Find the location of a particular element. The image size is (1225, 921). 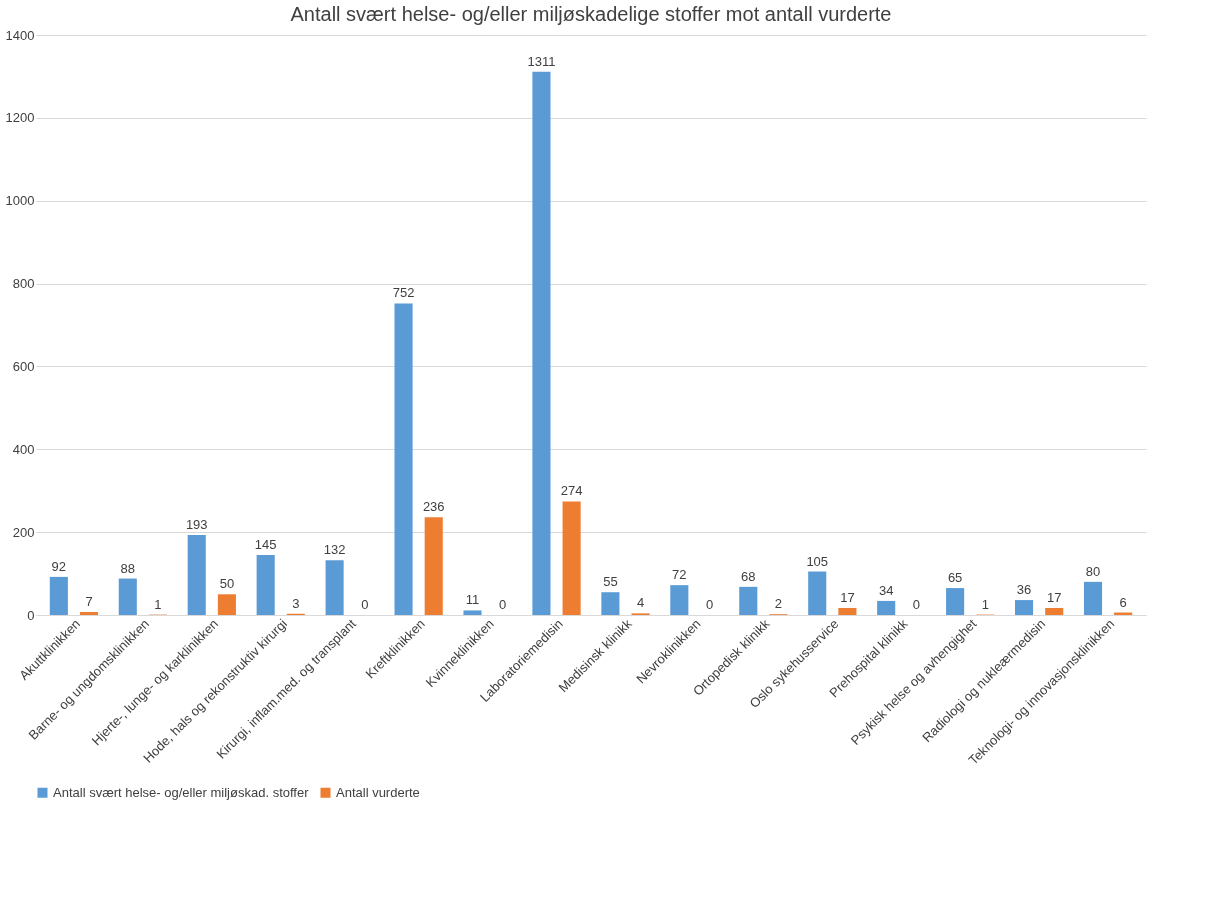

y-tick-label: 600 is located at coordinates (23, 366).